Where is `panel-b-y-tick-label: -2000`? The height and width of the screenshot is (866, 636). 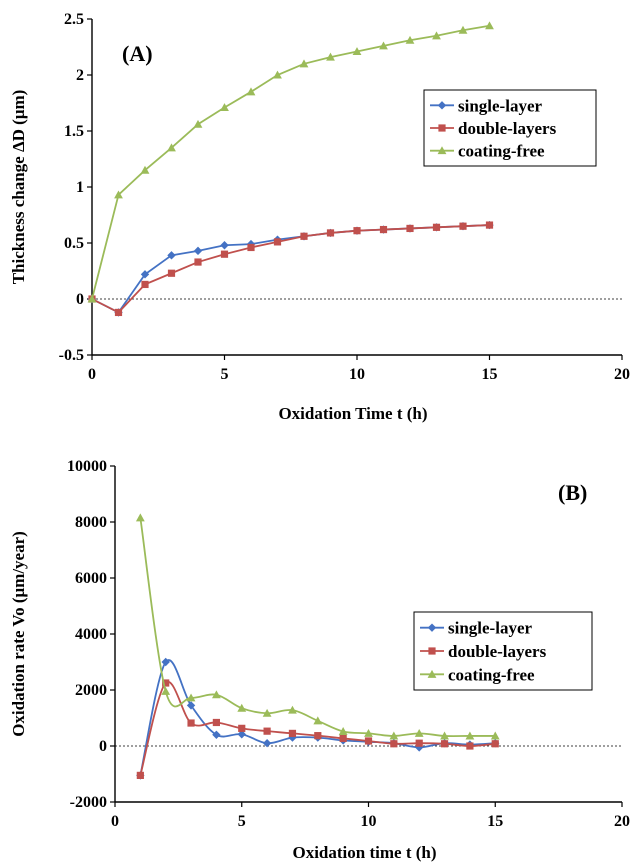
panel-b-y-tick-label: -2000 is located at coordinates (88, 802).